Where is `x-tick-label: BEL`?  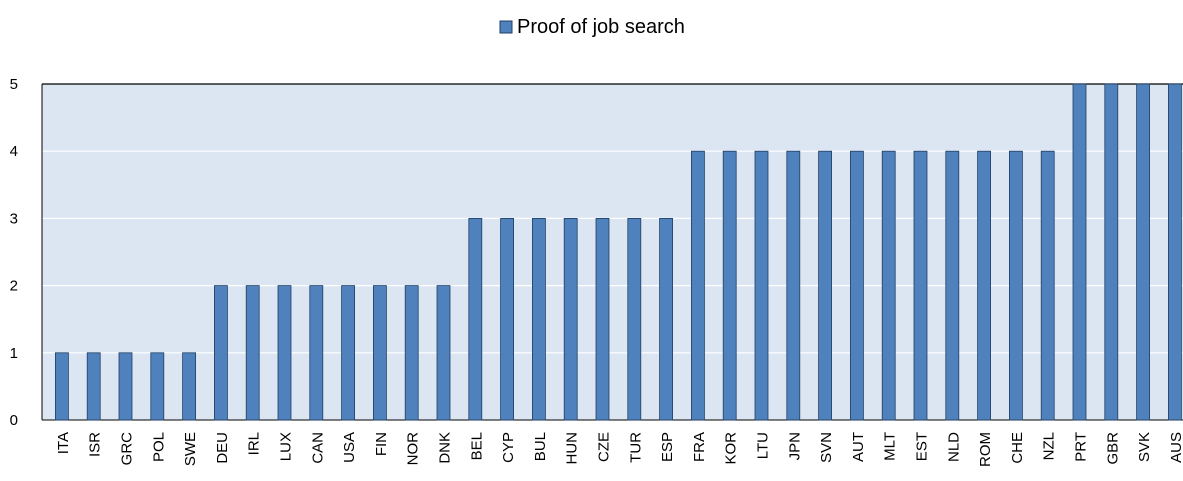 x-tick-label: BEL is located at coordinates (476, 446).